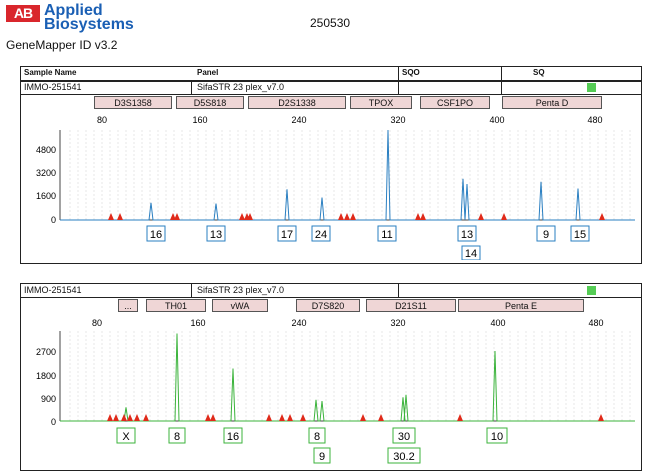 The width and height of the screenshot is (658, 475). I want to click on x-tick-label: 480, so click(595, 323).